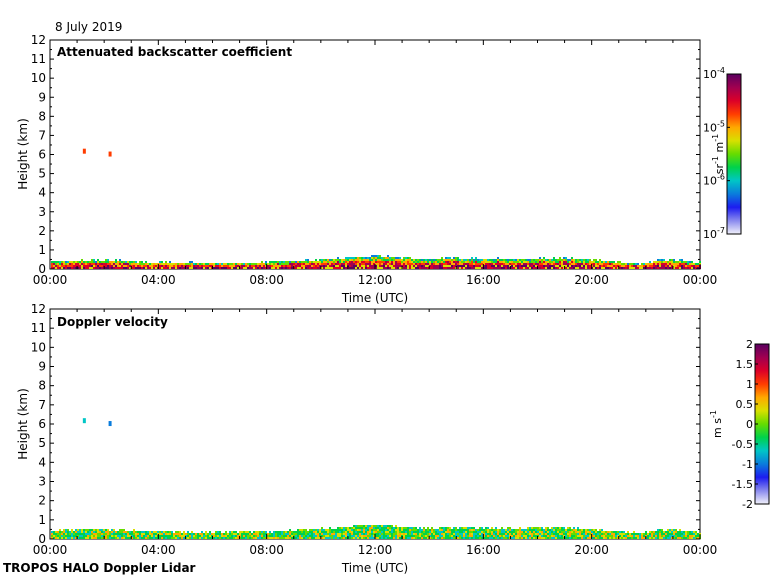  I want to click on velocity-y-tick-label: 0, so click(42, 539).